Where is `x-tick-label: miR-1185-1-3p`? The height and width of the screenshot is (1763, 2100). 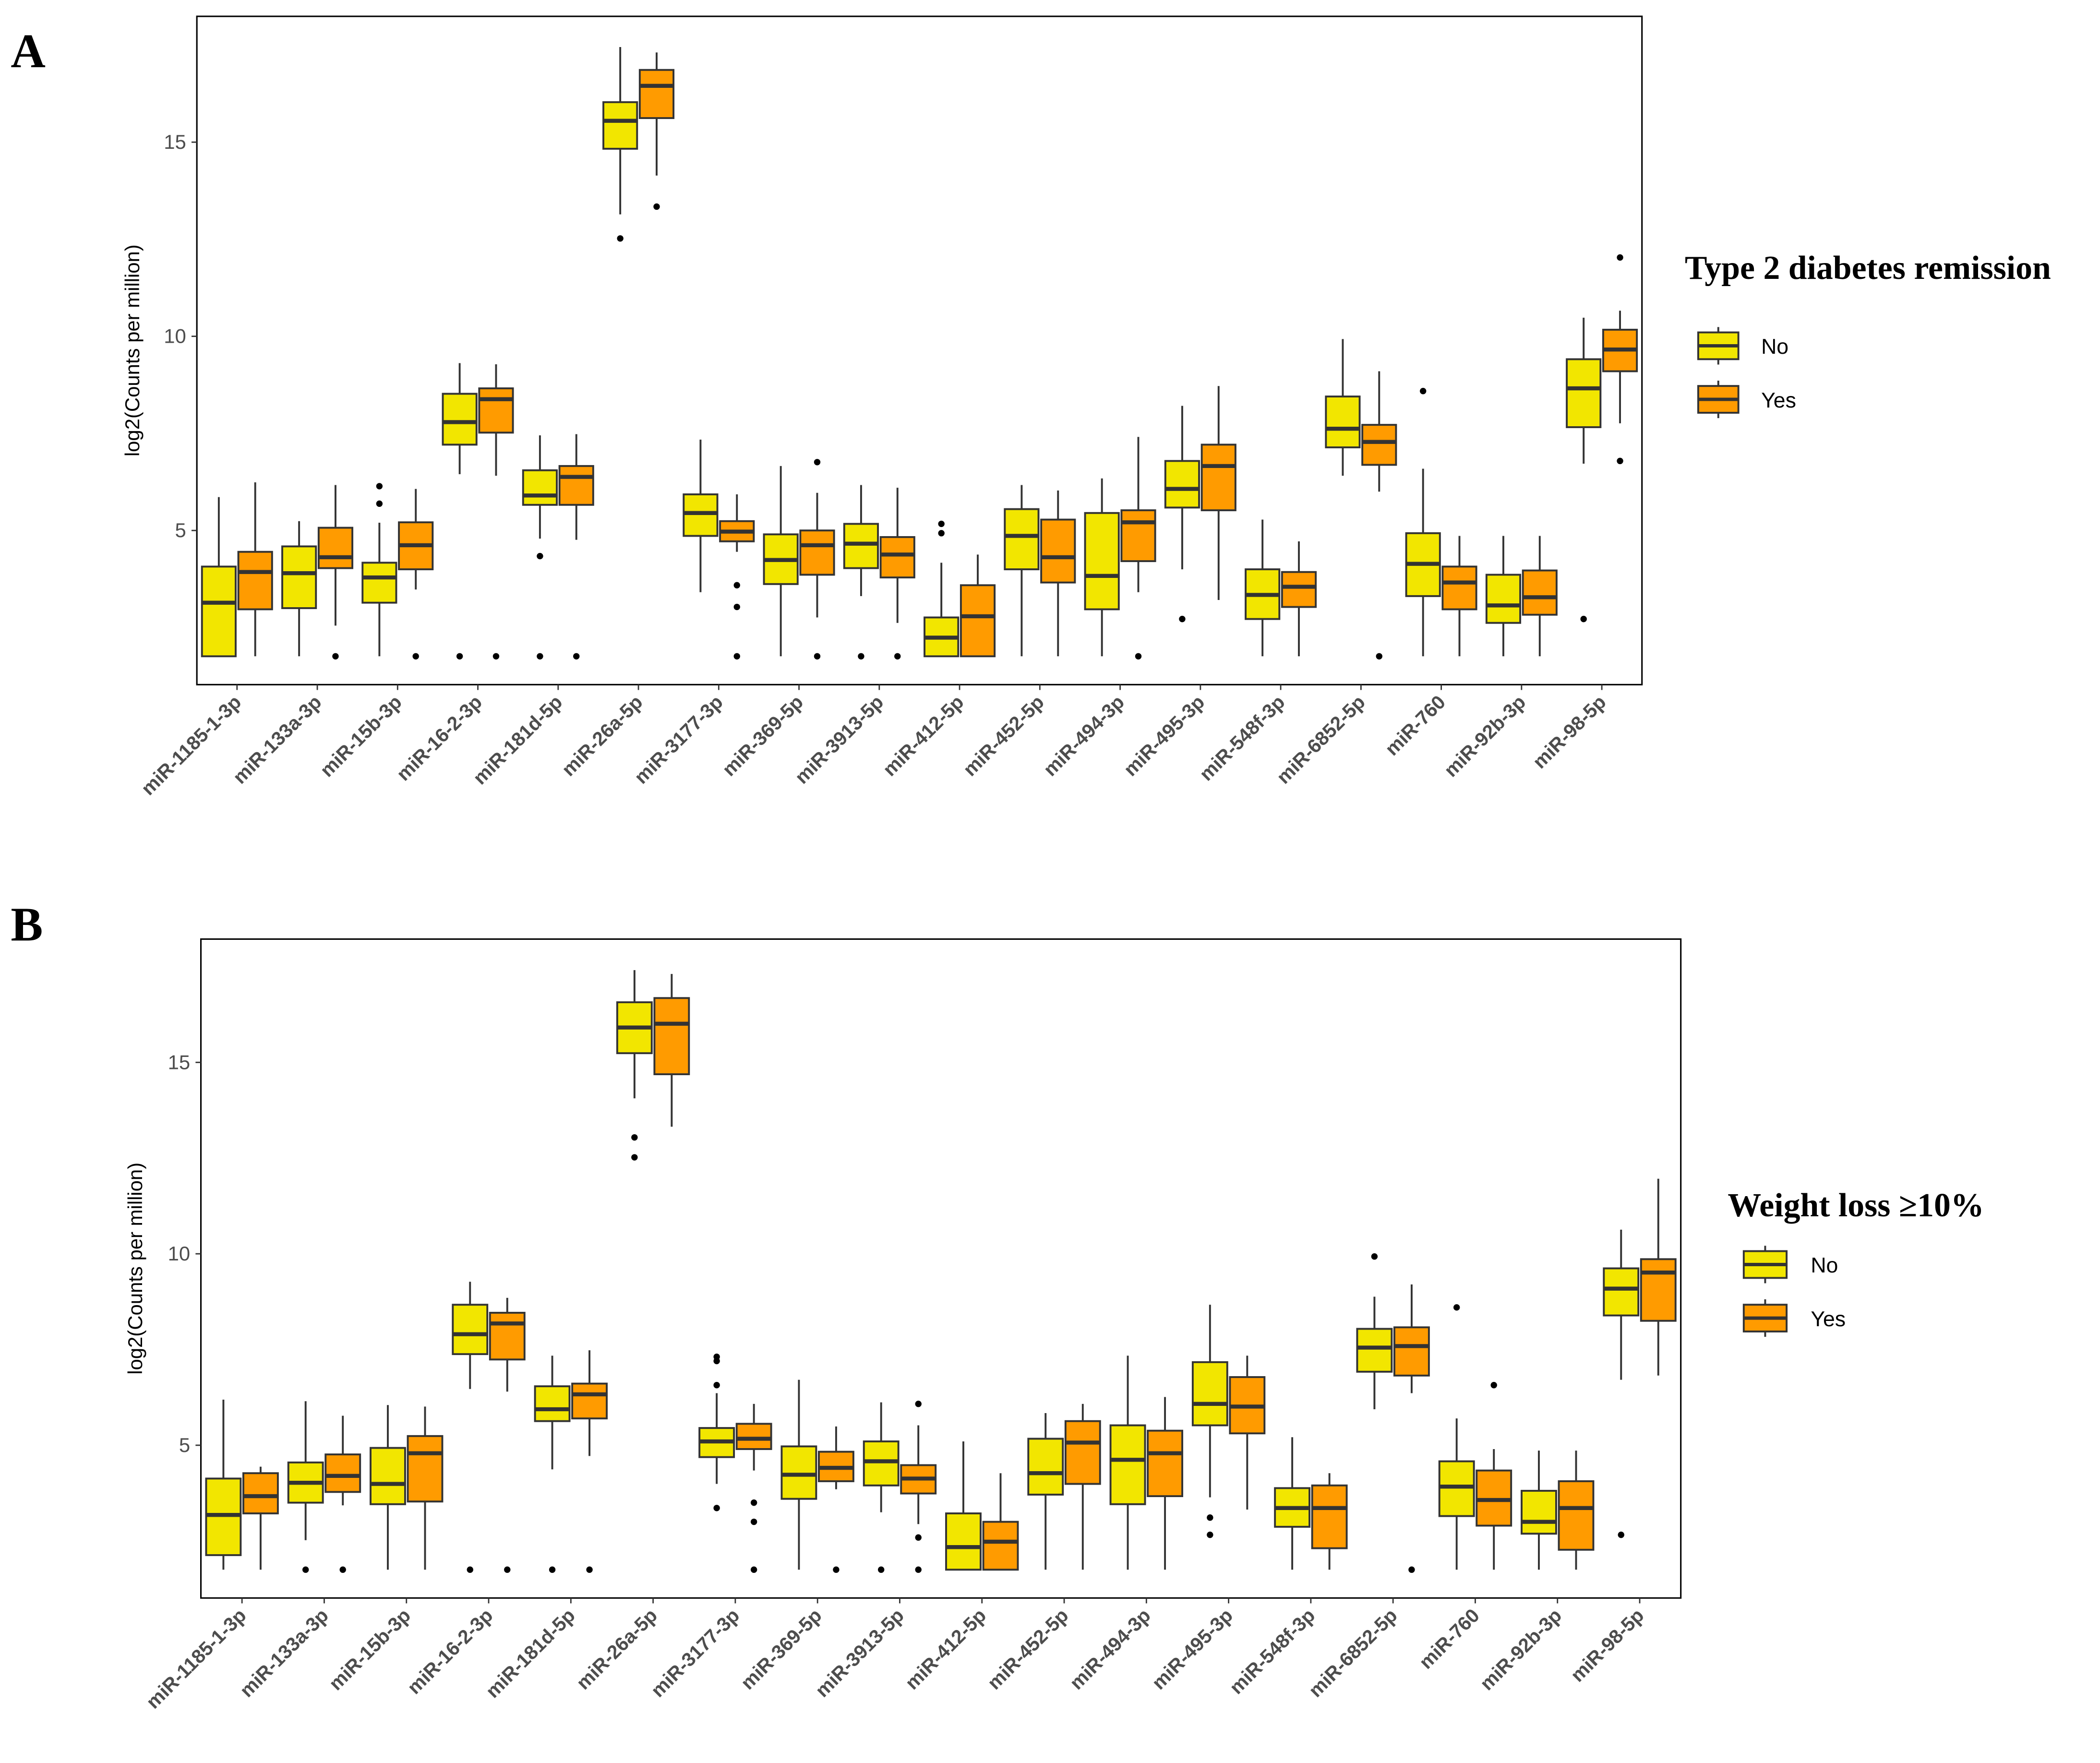 x-tick-label: miR-1185-1-3p is located at coordinates (191, 745).